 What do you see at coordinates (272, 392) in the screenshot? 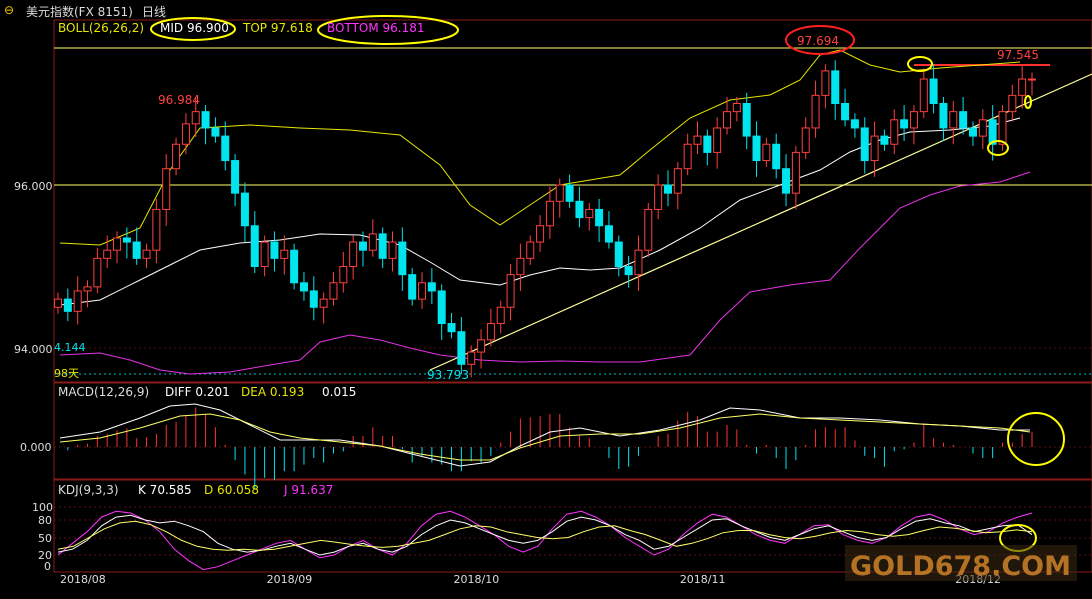
I see `macd-dea-value: DEA 0.193` at bounding box center [272, 392].